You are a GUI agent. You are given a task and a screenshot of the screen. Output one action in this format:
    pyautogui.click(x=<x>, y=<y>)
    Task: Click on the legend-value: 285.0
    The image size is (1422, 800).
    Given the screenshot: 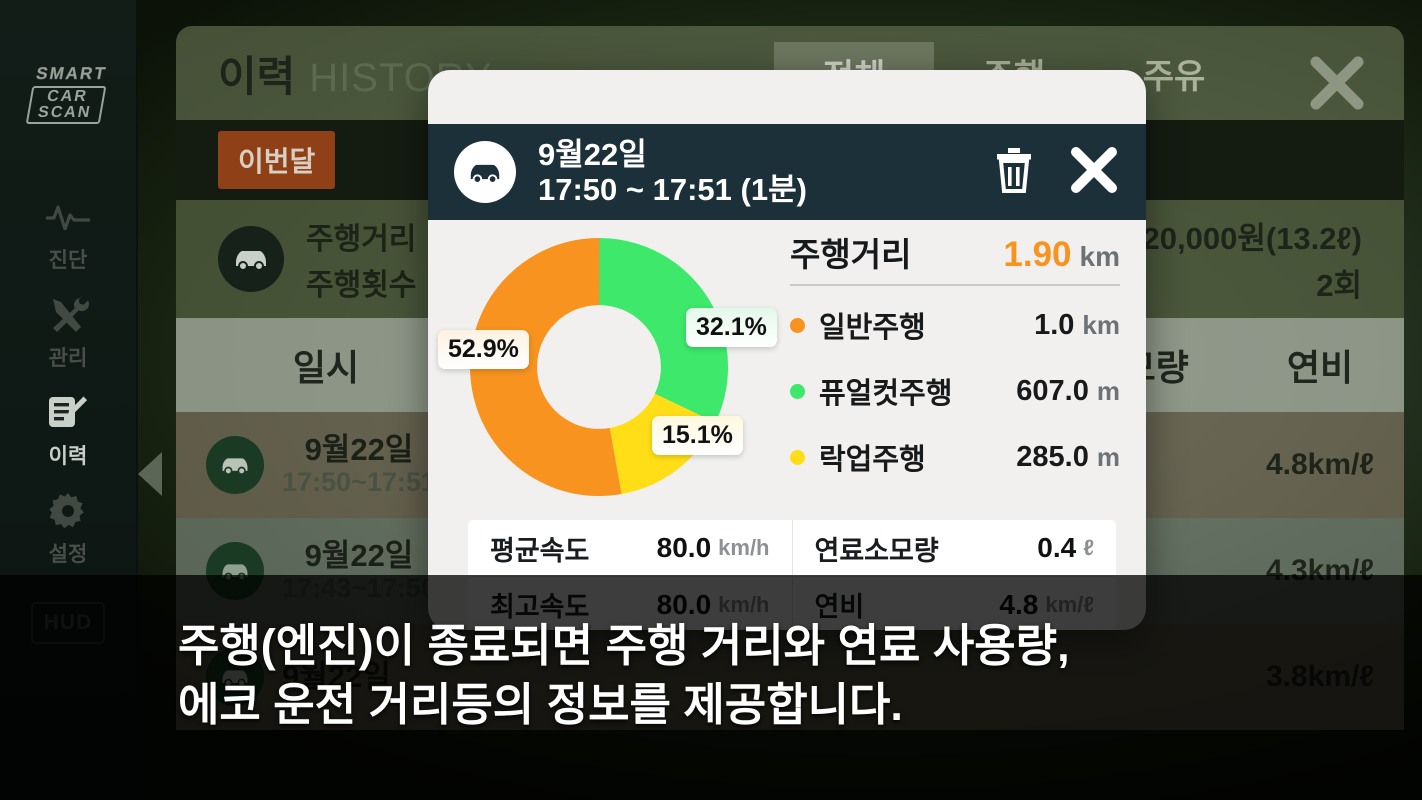 What is the action you would take?
    pyautogui.click(x=1052, y=456)
    